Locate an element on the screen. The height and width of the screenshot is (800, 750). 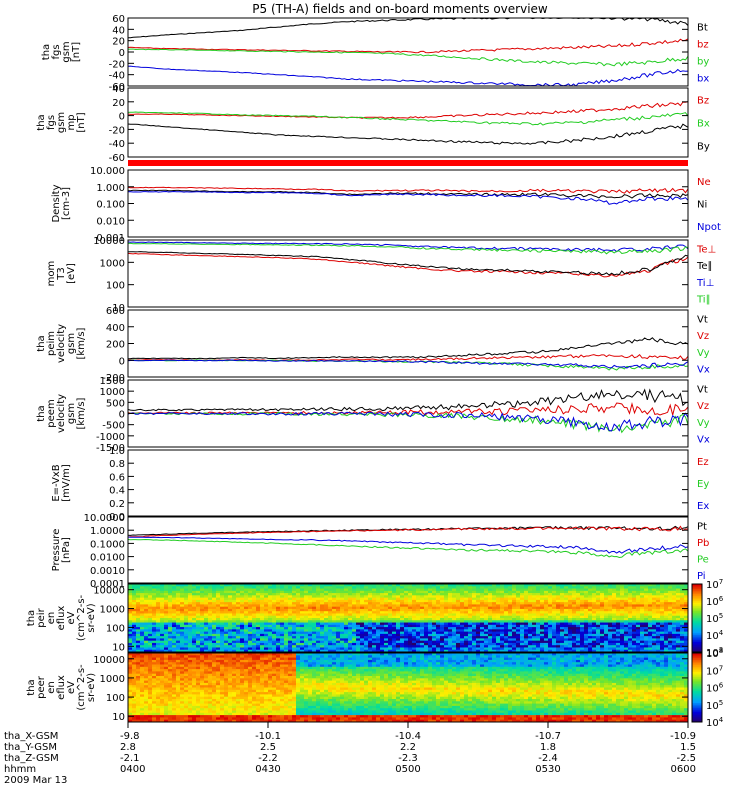
legend-label: Te⊥ is located at coordinates (706, 249).